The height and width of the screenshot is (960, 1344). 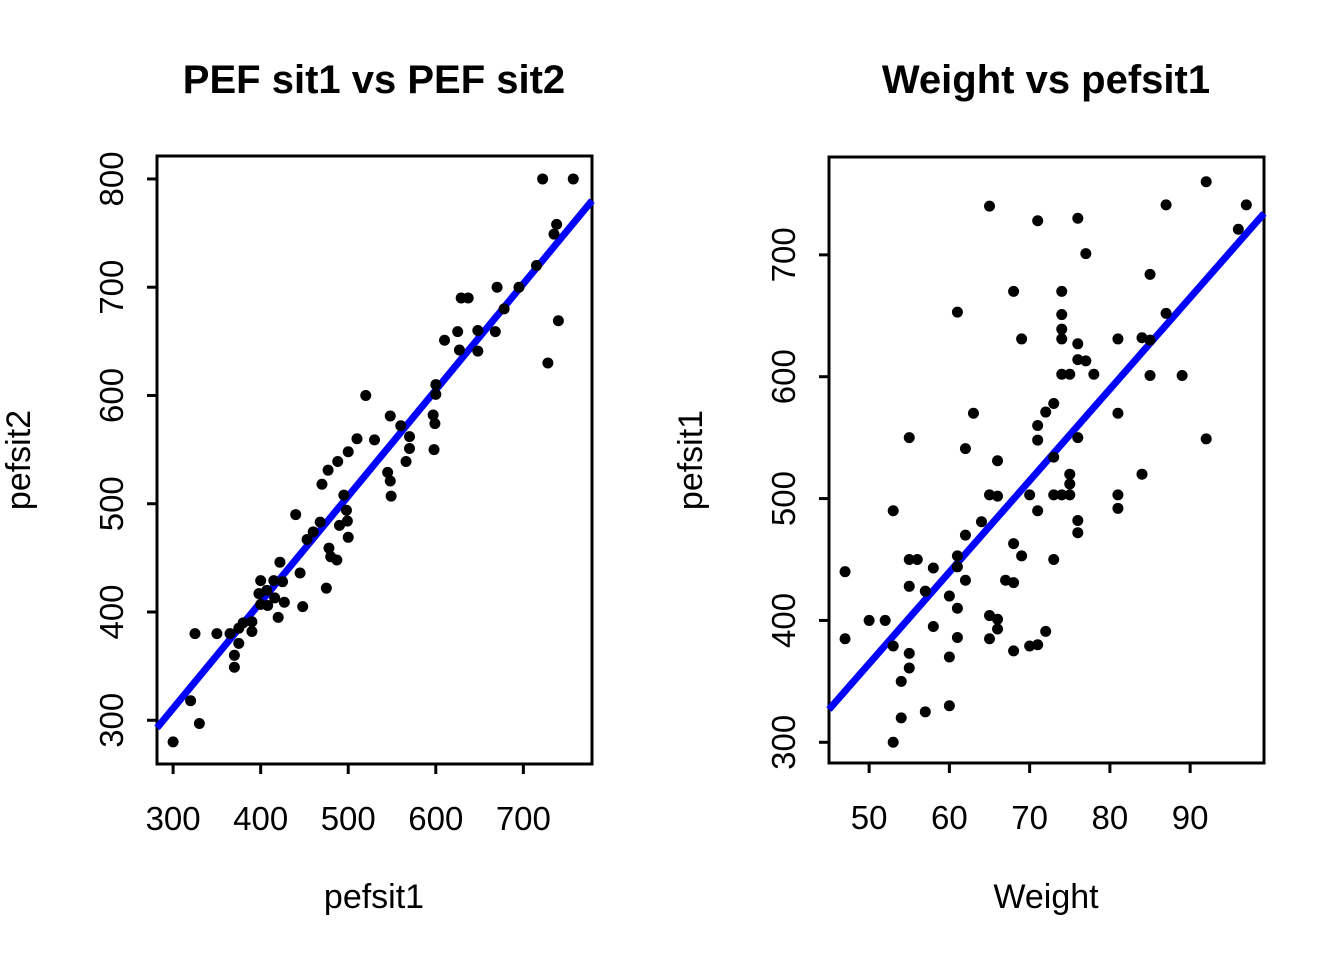 What do you see at coordinates (19, 460) in the screenshot?
I see `y-axis-label: pefsit2` at bounding box center [19, 460].